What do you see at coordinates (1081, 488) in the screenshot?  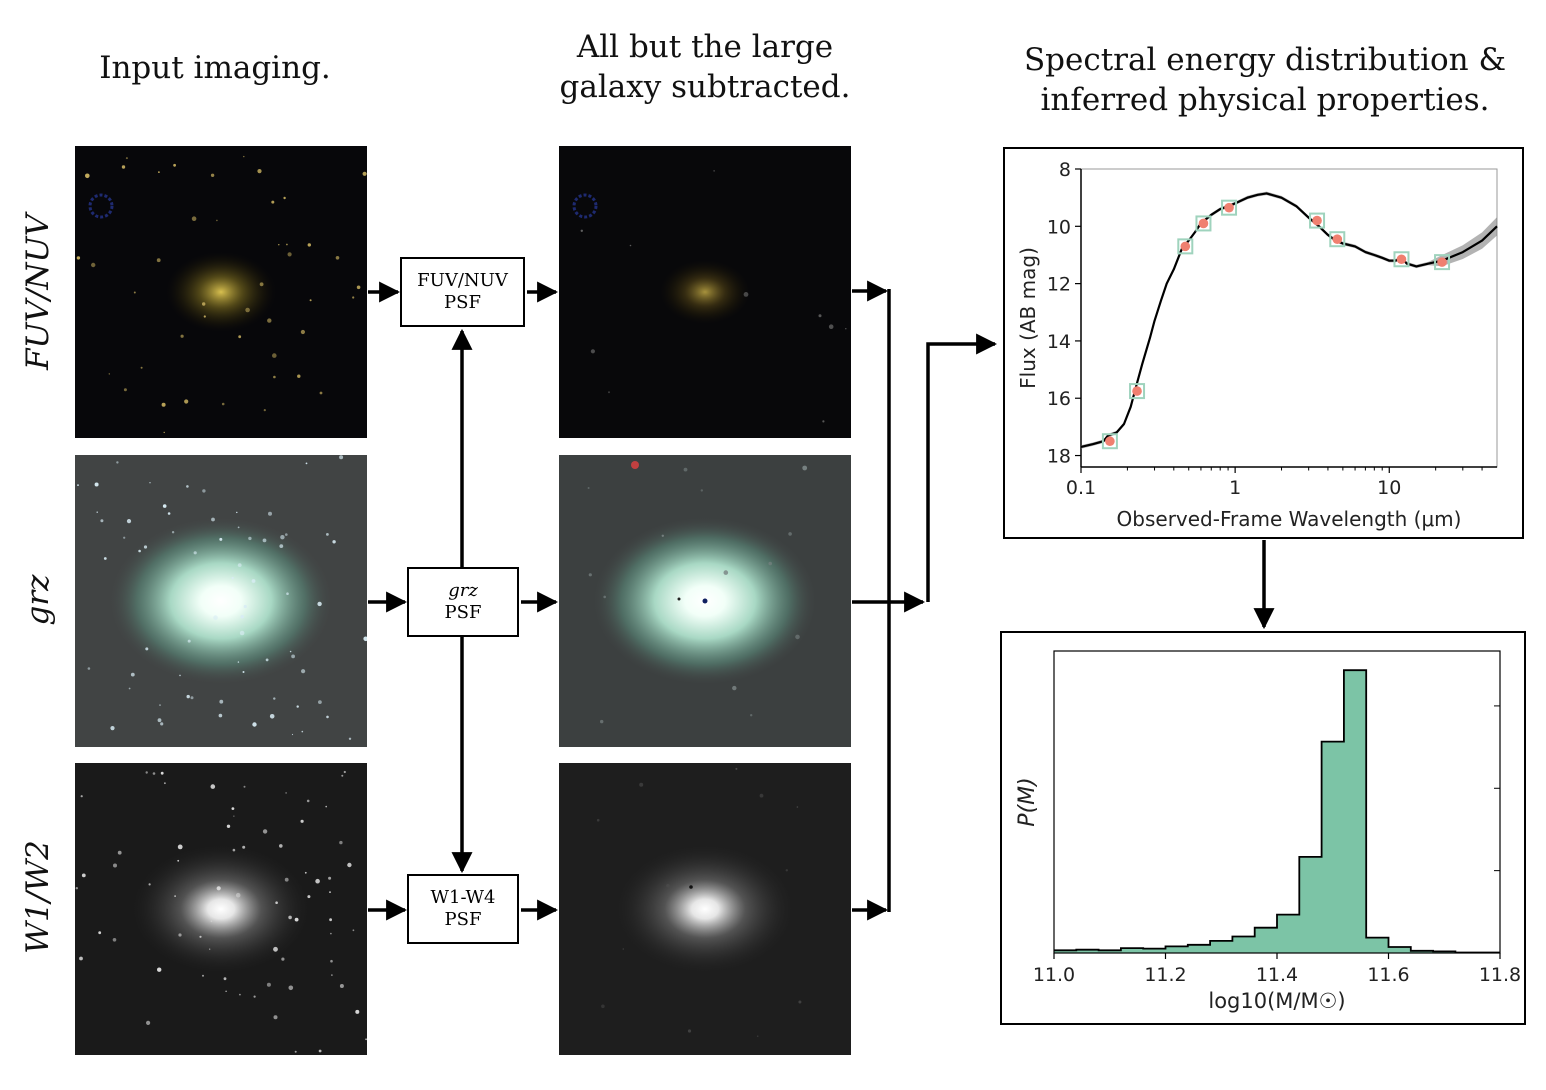 I see `sed-xtick-label: 0.1` at bounding box center [1081, 488].